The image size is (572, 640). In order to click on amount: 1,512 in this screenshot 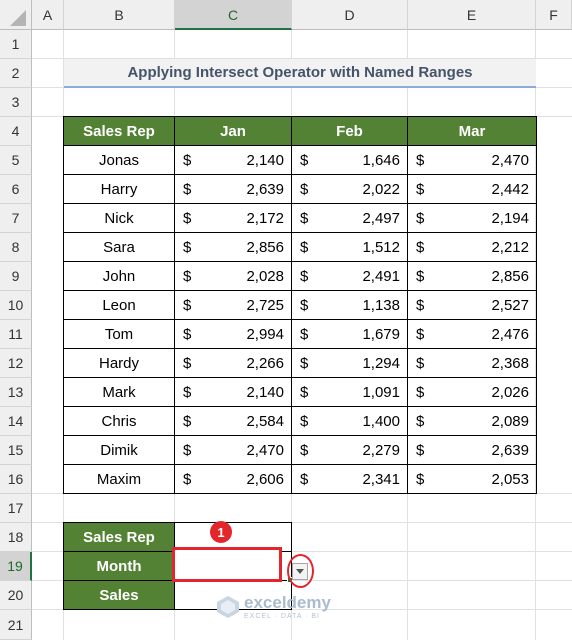, I will do `click(381, 247)`.